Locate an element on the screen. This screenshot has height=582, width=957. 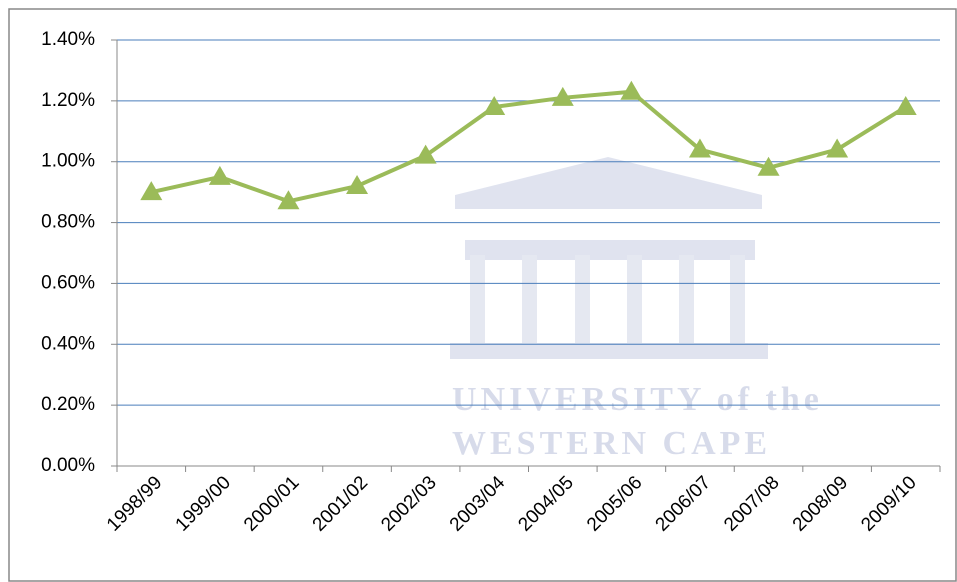
y-tick-label: 1.00% is located at coordinates (68, 161).